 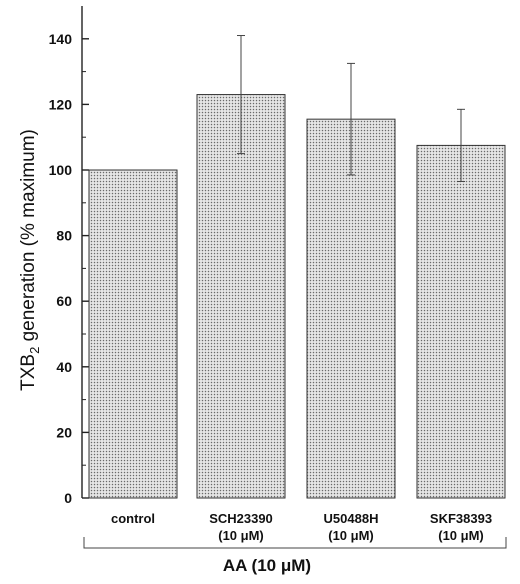 I want to click on y-tick-label: 60, so click(x=64, y=301).